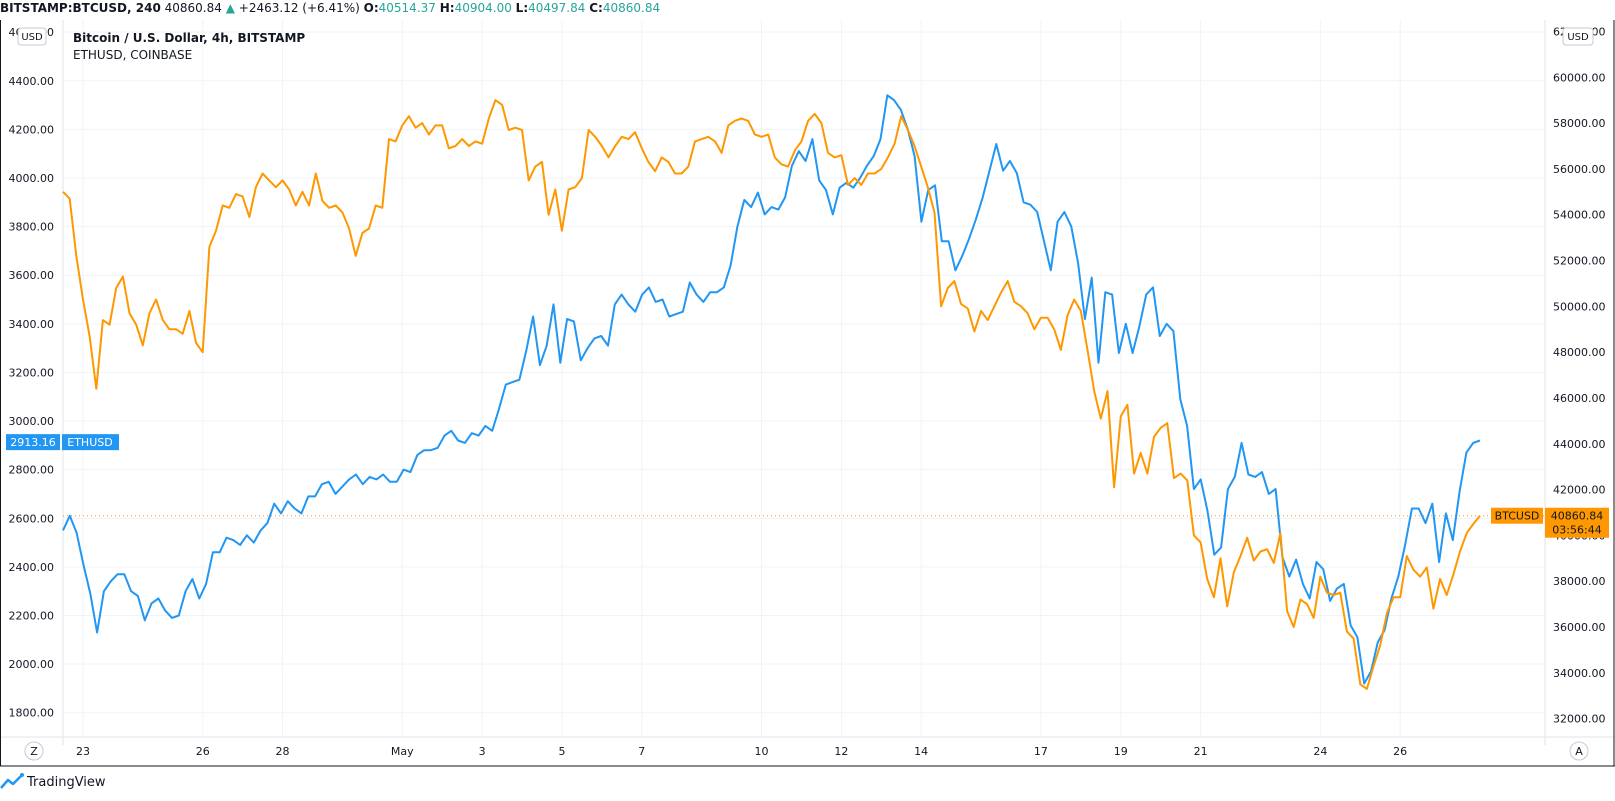 Image resolution: width=1615 pixels, height=801 pixels. Describe the element at coordinates (80, 8) in the screenshot. I see `symbol-label: BITSTAMP:BTCUSD, 240` at that location.